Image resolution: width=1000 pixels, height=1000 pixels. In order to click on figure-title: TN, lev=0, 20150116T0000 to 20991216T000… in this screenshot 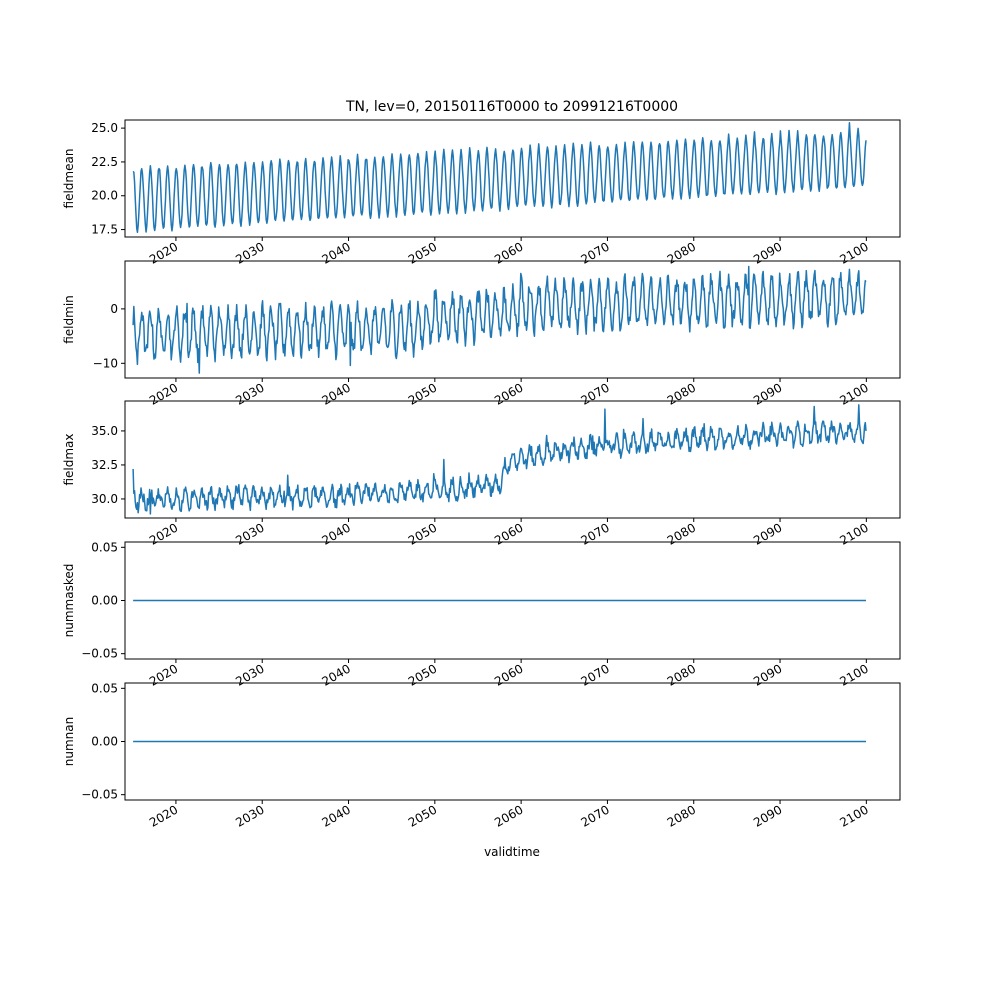, I will do `click(511, 107)`.